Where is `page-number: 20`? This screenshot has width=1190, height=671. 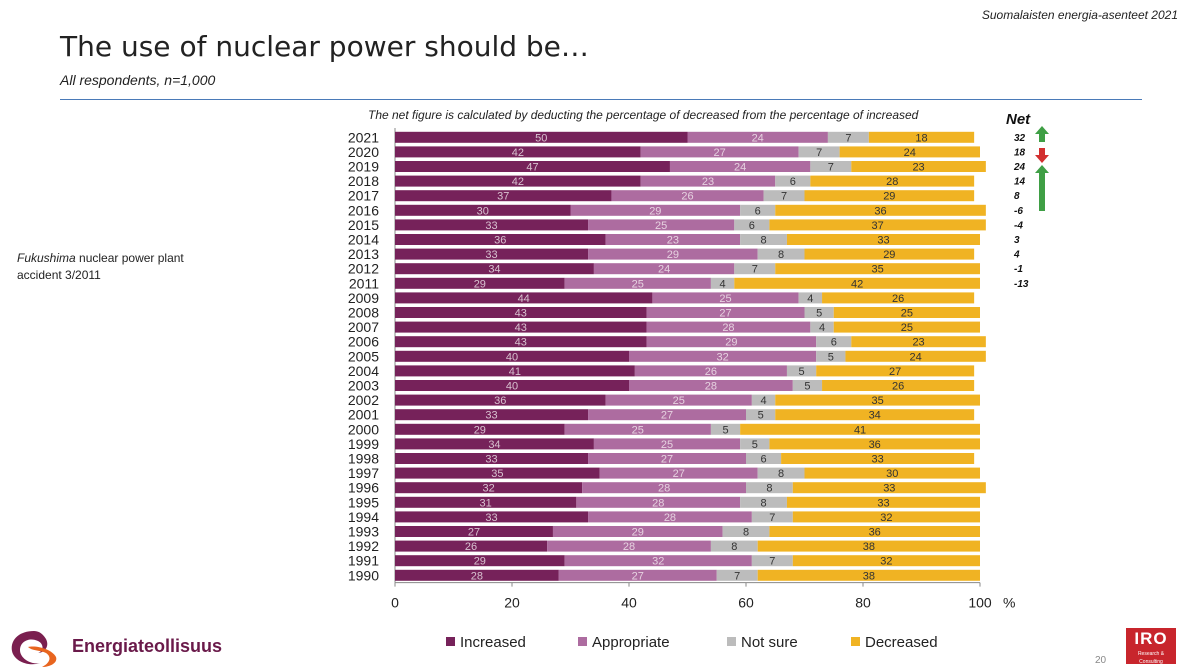
page-number: 20 is located at coordinates (1101, 660).